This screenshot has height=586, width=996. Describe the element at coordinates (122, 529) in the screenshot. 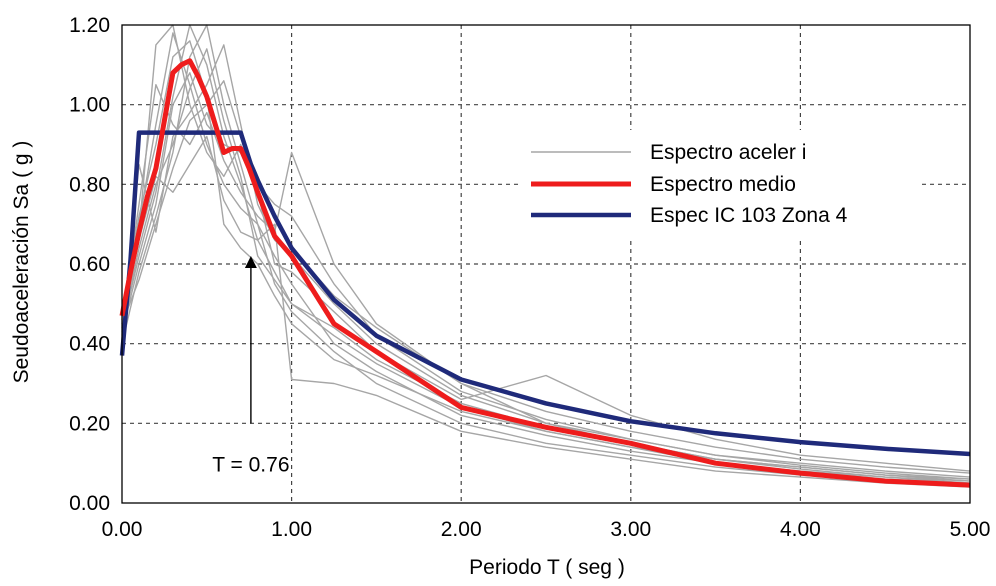

I see `x-tick-label-0: 0.00` at that location.